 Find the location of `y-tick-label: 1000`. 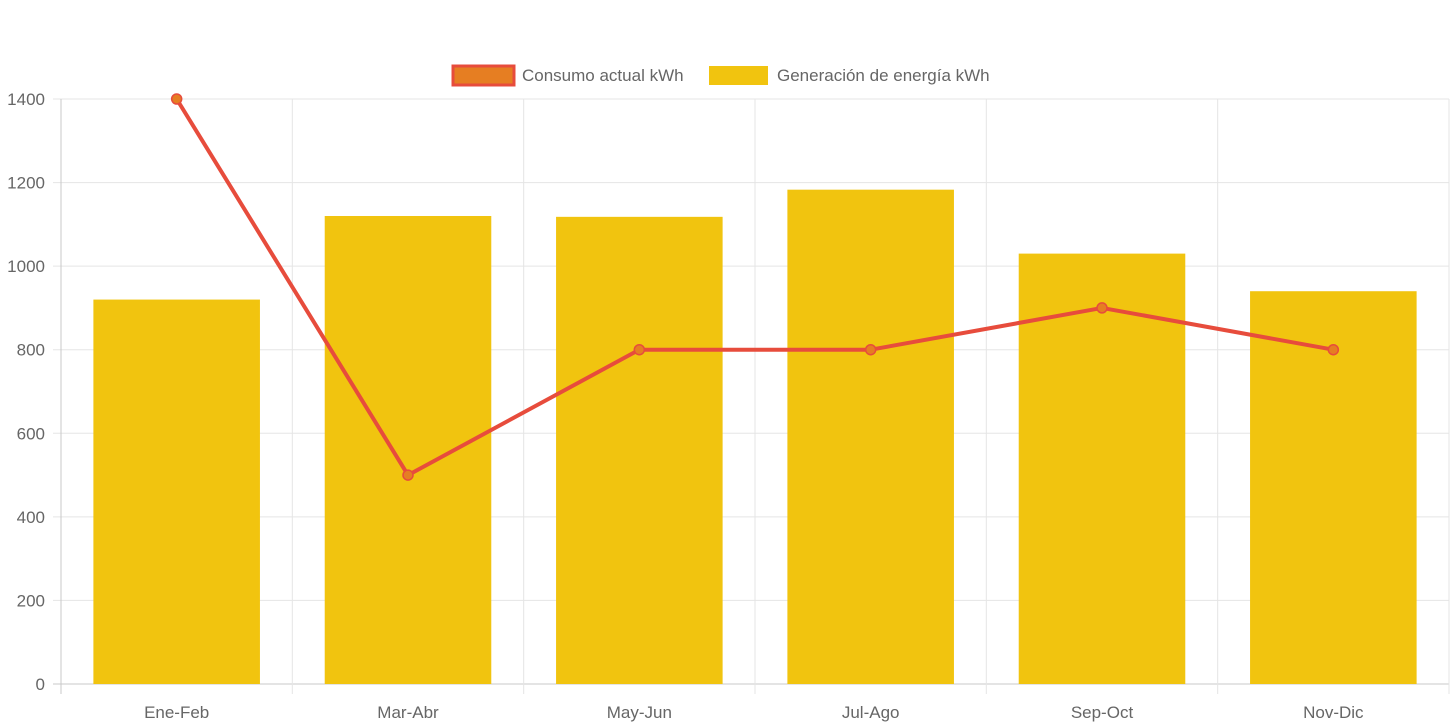

y-tick-label: 1000 is located at coordinates (26, 266).